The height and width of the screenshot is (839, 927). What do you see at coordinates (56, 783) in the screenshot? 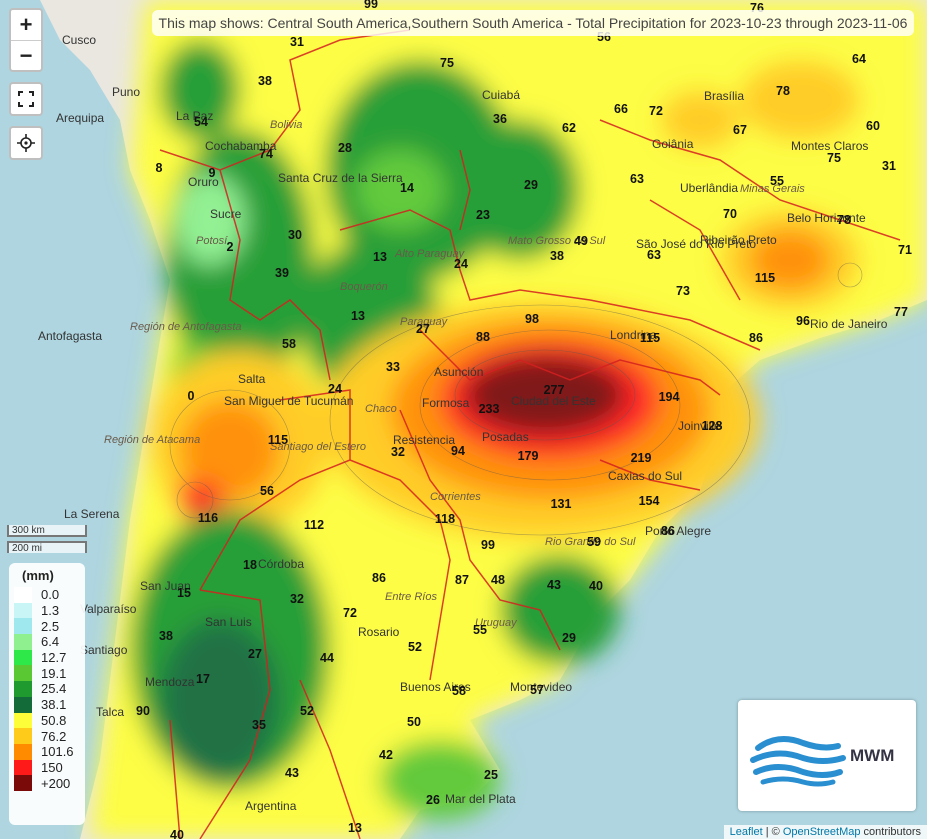
I see `legend-value: +200` at bounding box center [56, 783].